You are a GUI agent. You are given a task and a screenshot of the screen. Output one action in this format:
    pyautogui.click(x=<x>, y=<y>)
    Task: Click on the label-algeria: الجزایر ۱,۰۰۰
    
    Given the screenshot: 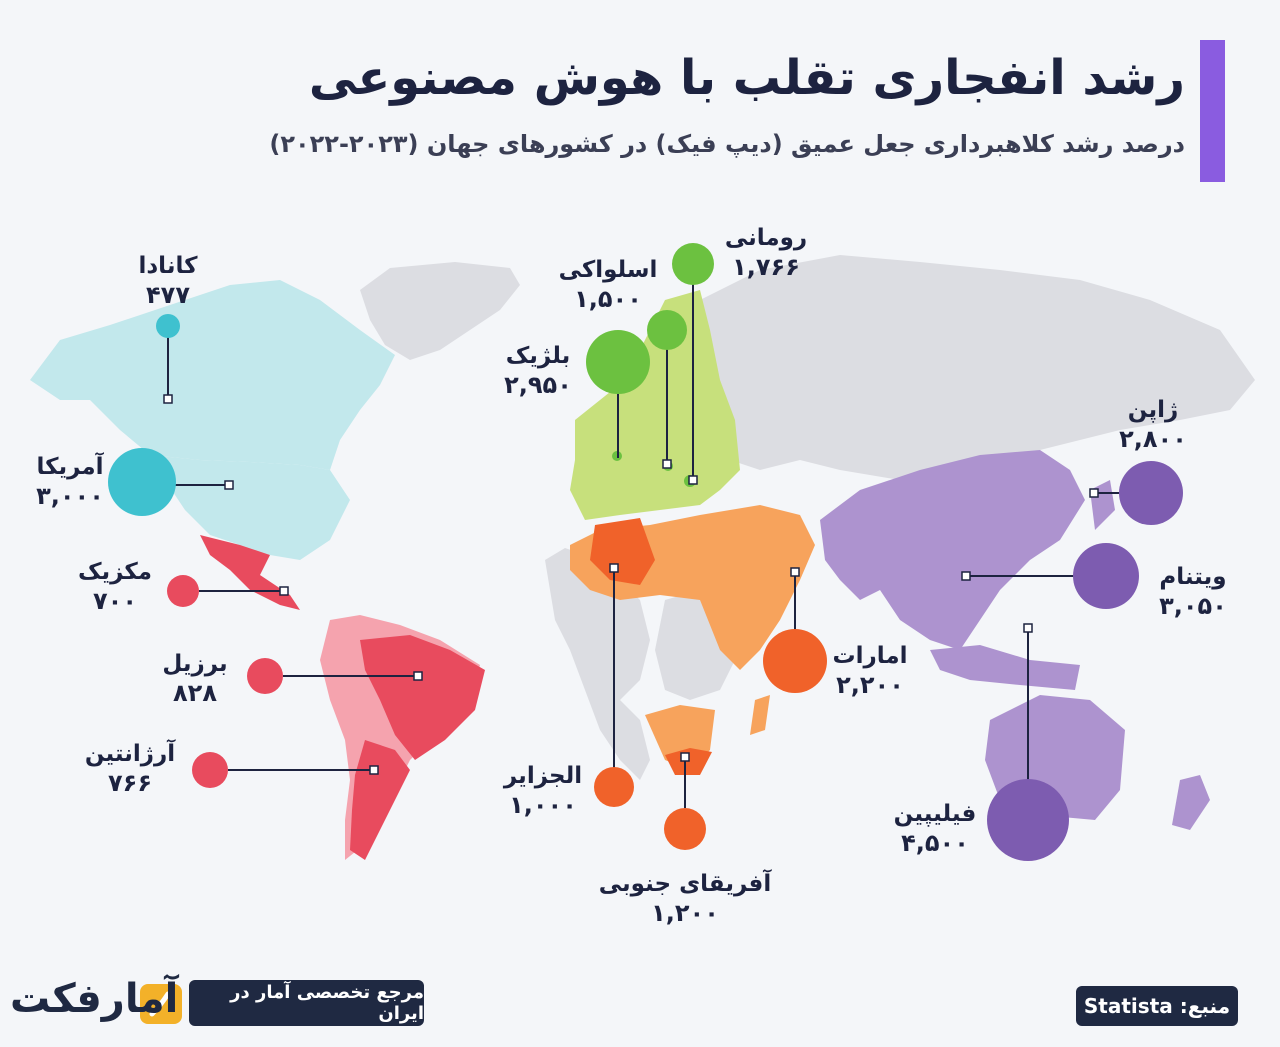 What is the action you would take?
    pyautogui.click(x=543, y=791)
    